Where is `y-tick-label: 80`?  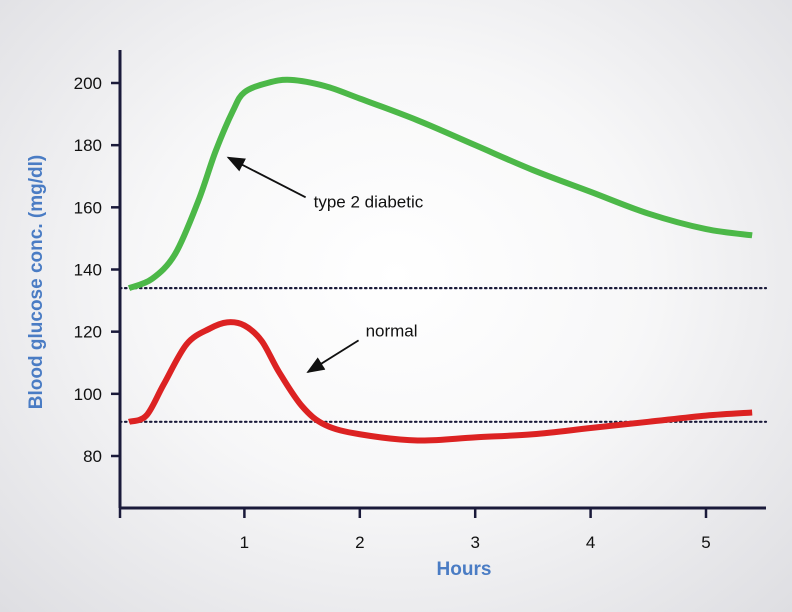 y-tick-label: 80 is located at coordinates (92, 456).